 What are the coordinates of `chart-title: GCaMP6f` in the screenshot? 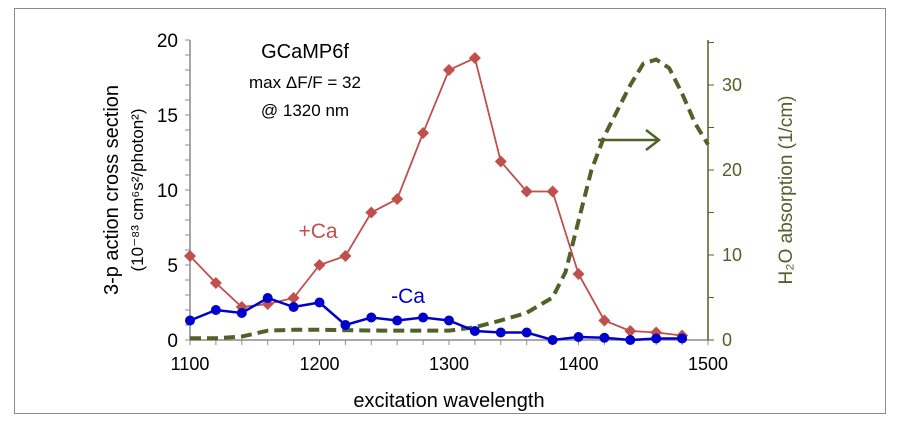 It's located at (305, 52).